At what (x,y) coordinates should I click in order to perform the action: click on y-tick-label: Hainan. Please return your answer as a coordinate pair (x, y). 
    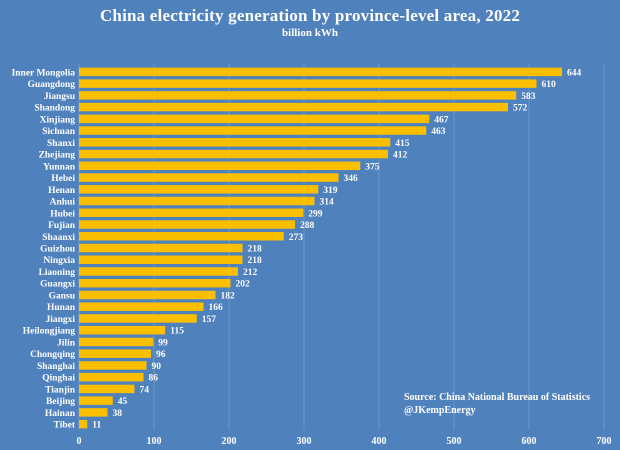
    Looking at the image, I should click on (60, 414).